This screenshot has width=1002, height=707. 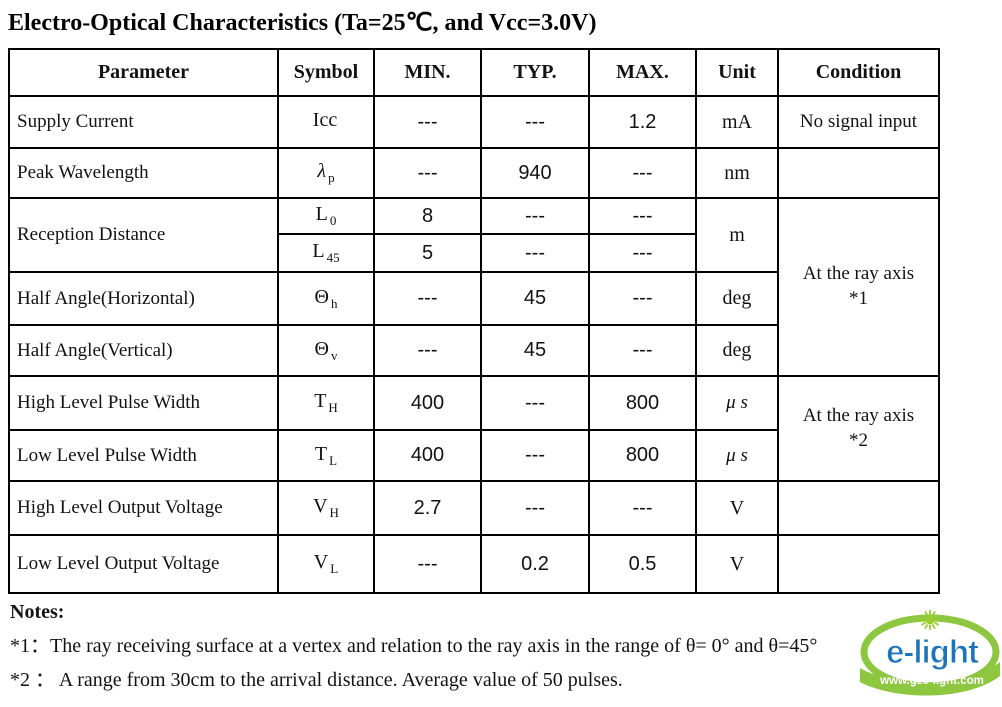 I want to click on max-cell: 1.2, so click(x=642, y=122).